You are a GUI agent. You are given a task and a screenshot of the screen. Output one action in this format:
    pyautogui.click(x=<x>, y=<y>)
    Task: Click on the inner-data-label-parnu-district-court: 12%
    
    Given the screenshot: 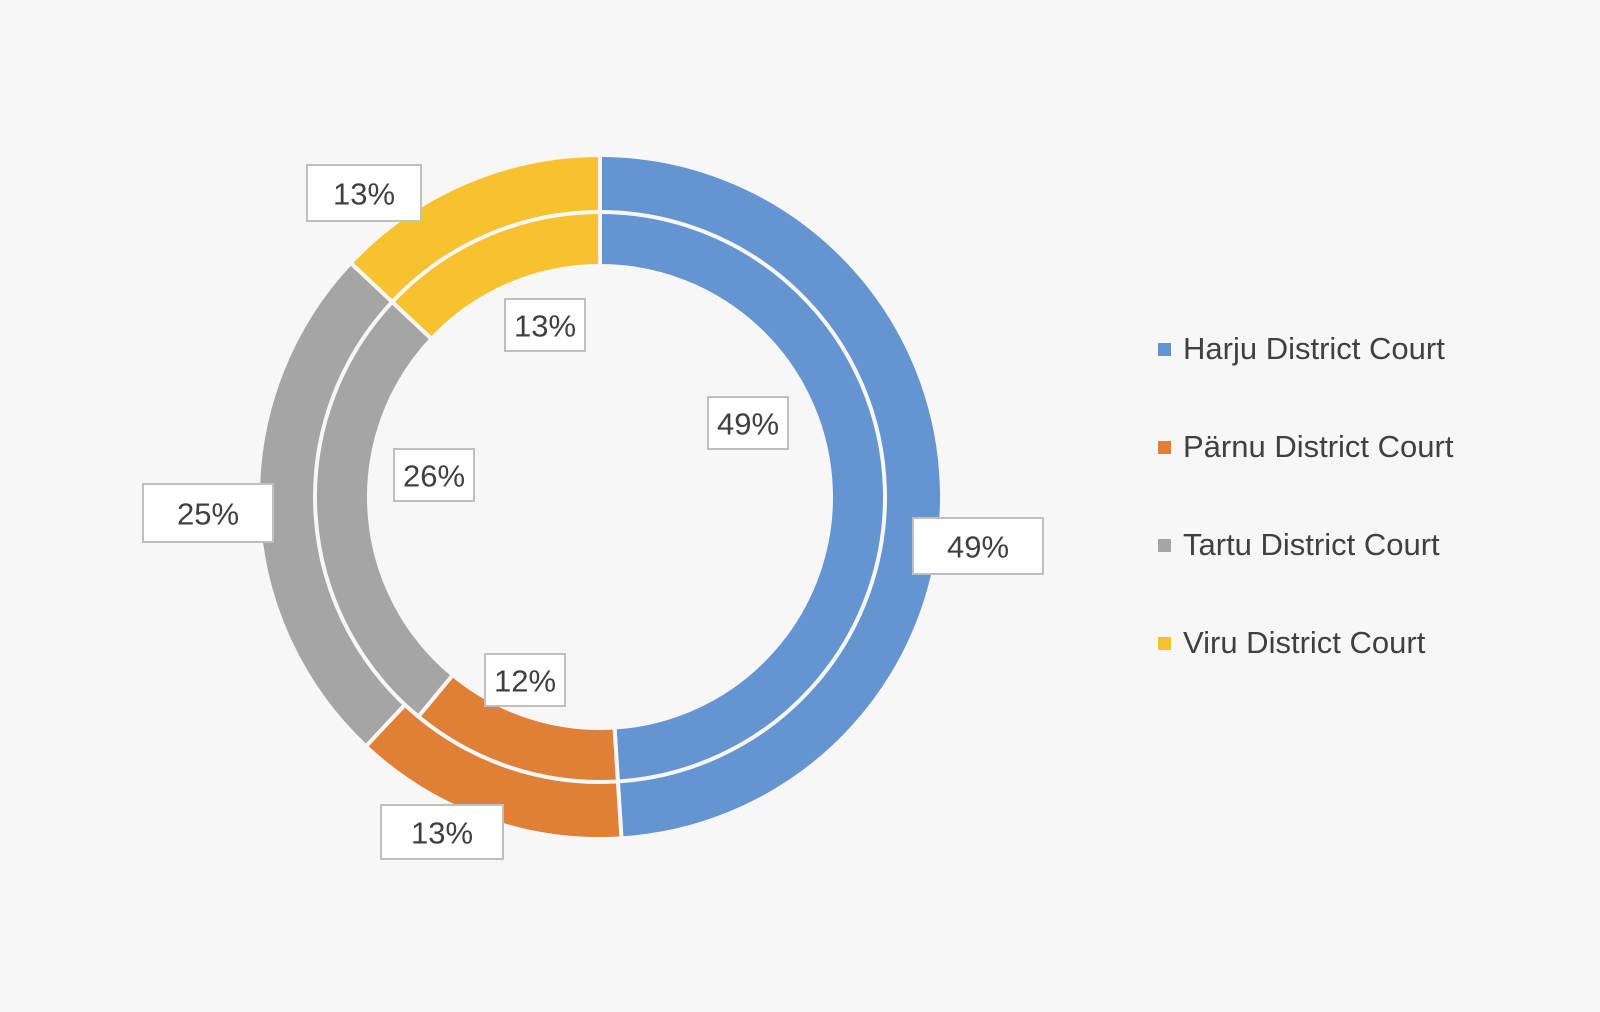 What is the action you would take?
    pyautogui.click(x=525, y=680)
    